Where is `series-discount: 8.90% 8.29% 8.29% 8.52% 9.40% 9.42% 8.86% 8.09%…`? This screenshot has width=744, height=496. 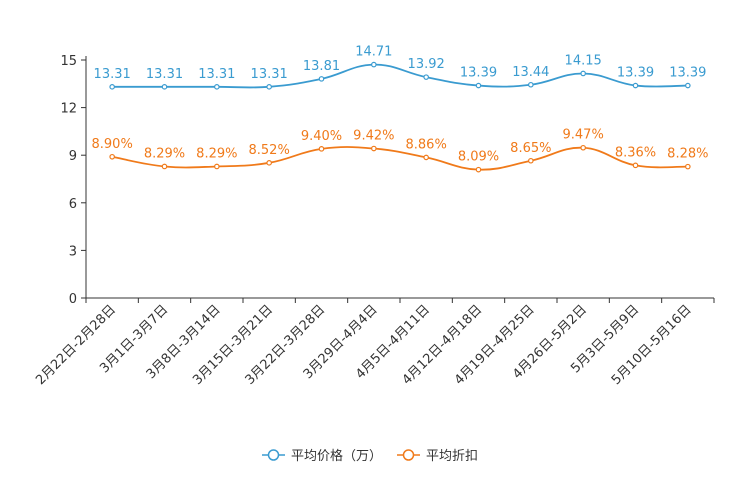
series-discount: 8.90% 8.29% 8.29% 8.52% 9.40% 9.42% 8.86% 8.09%… is located at coordinates (400, 150).